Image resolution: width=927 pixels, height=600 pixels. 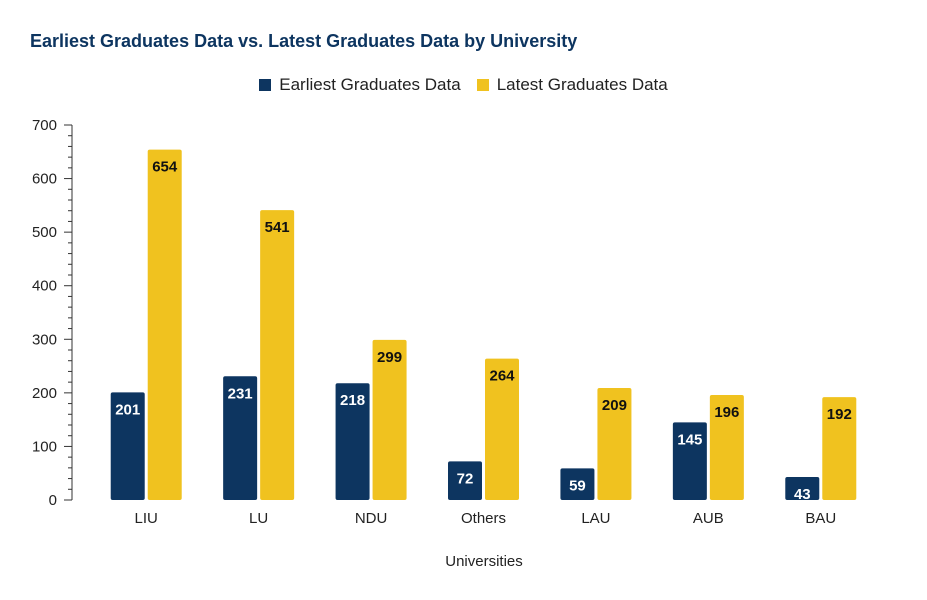 What do you see at coordinates (595, 518) in the screenshot?
I see `x-tick-label: LAU` at bounding box center [595, 518].